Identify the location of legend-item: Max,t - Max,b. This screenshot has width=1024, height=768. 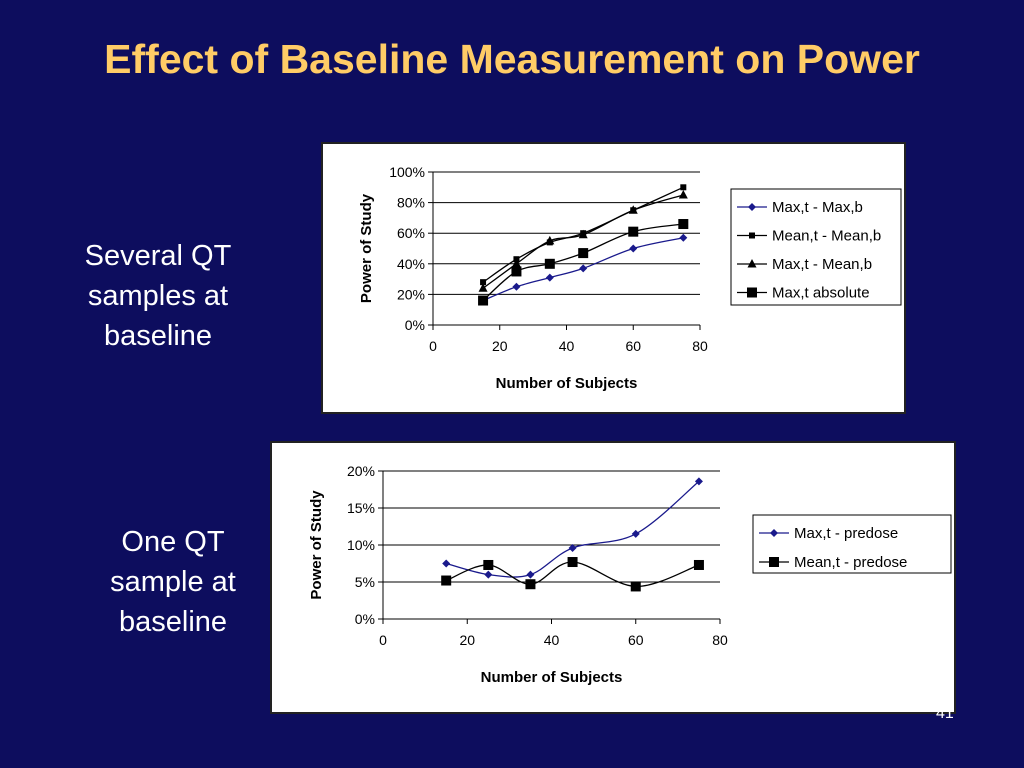
(800, 207).